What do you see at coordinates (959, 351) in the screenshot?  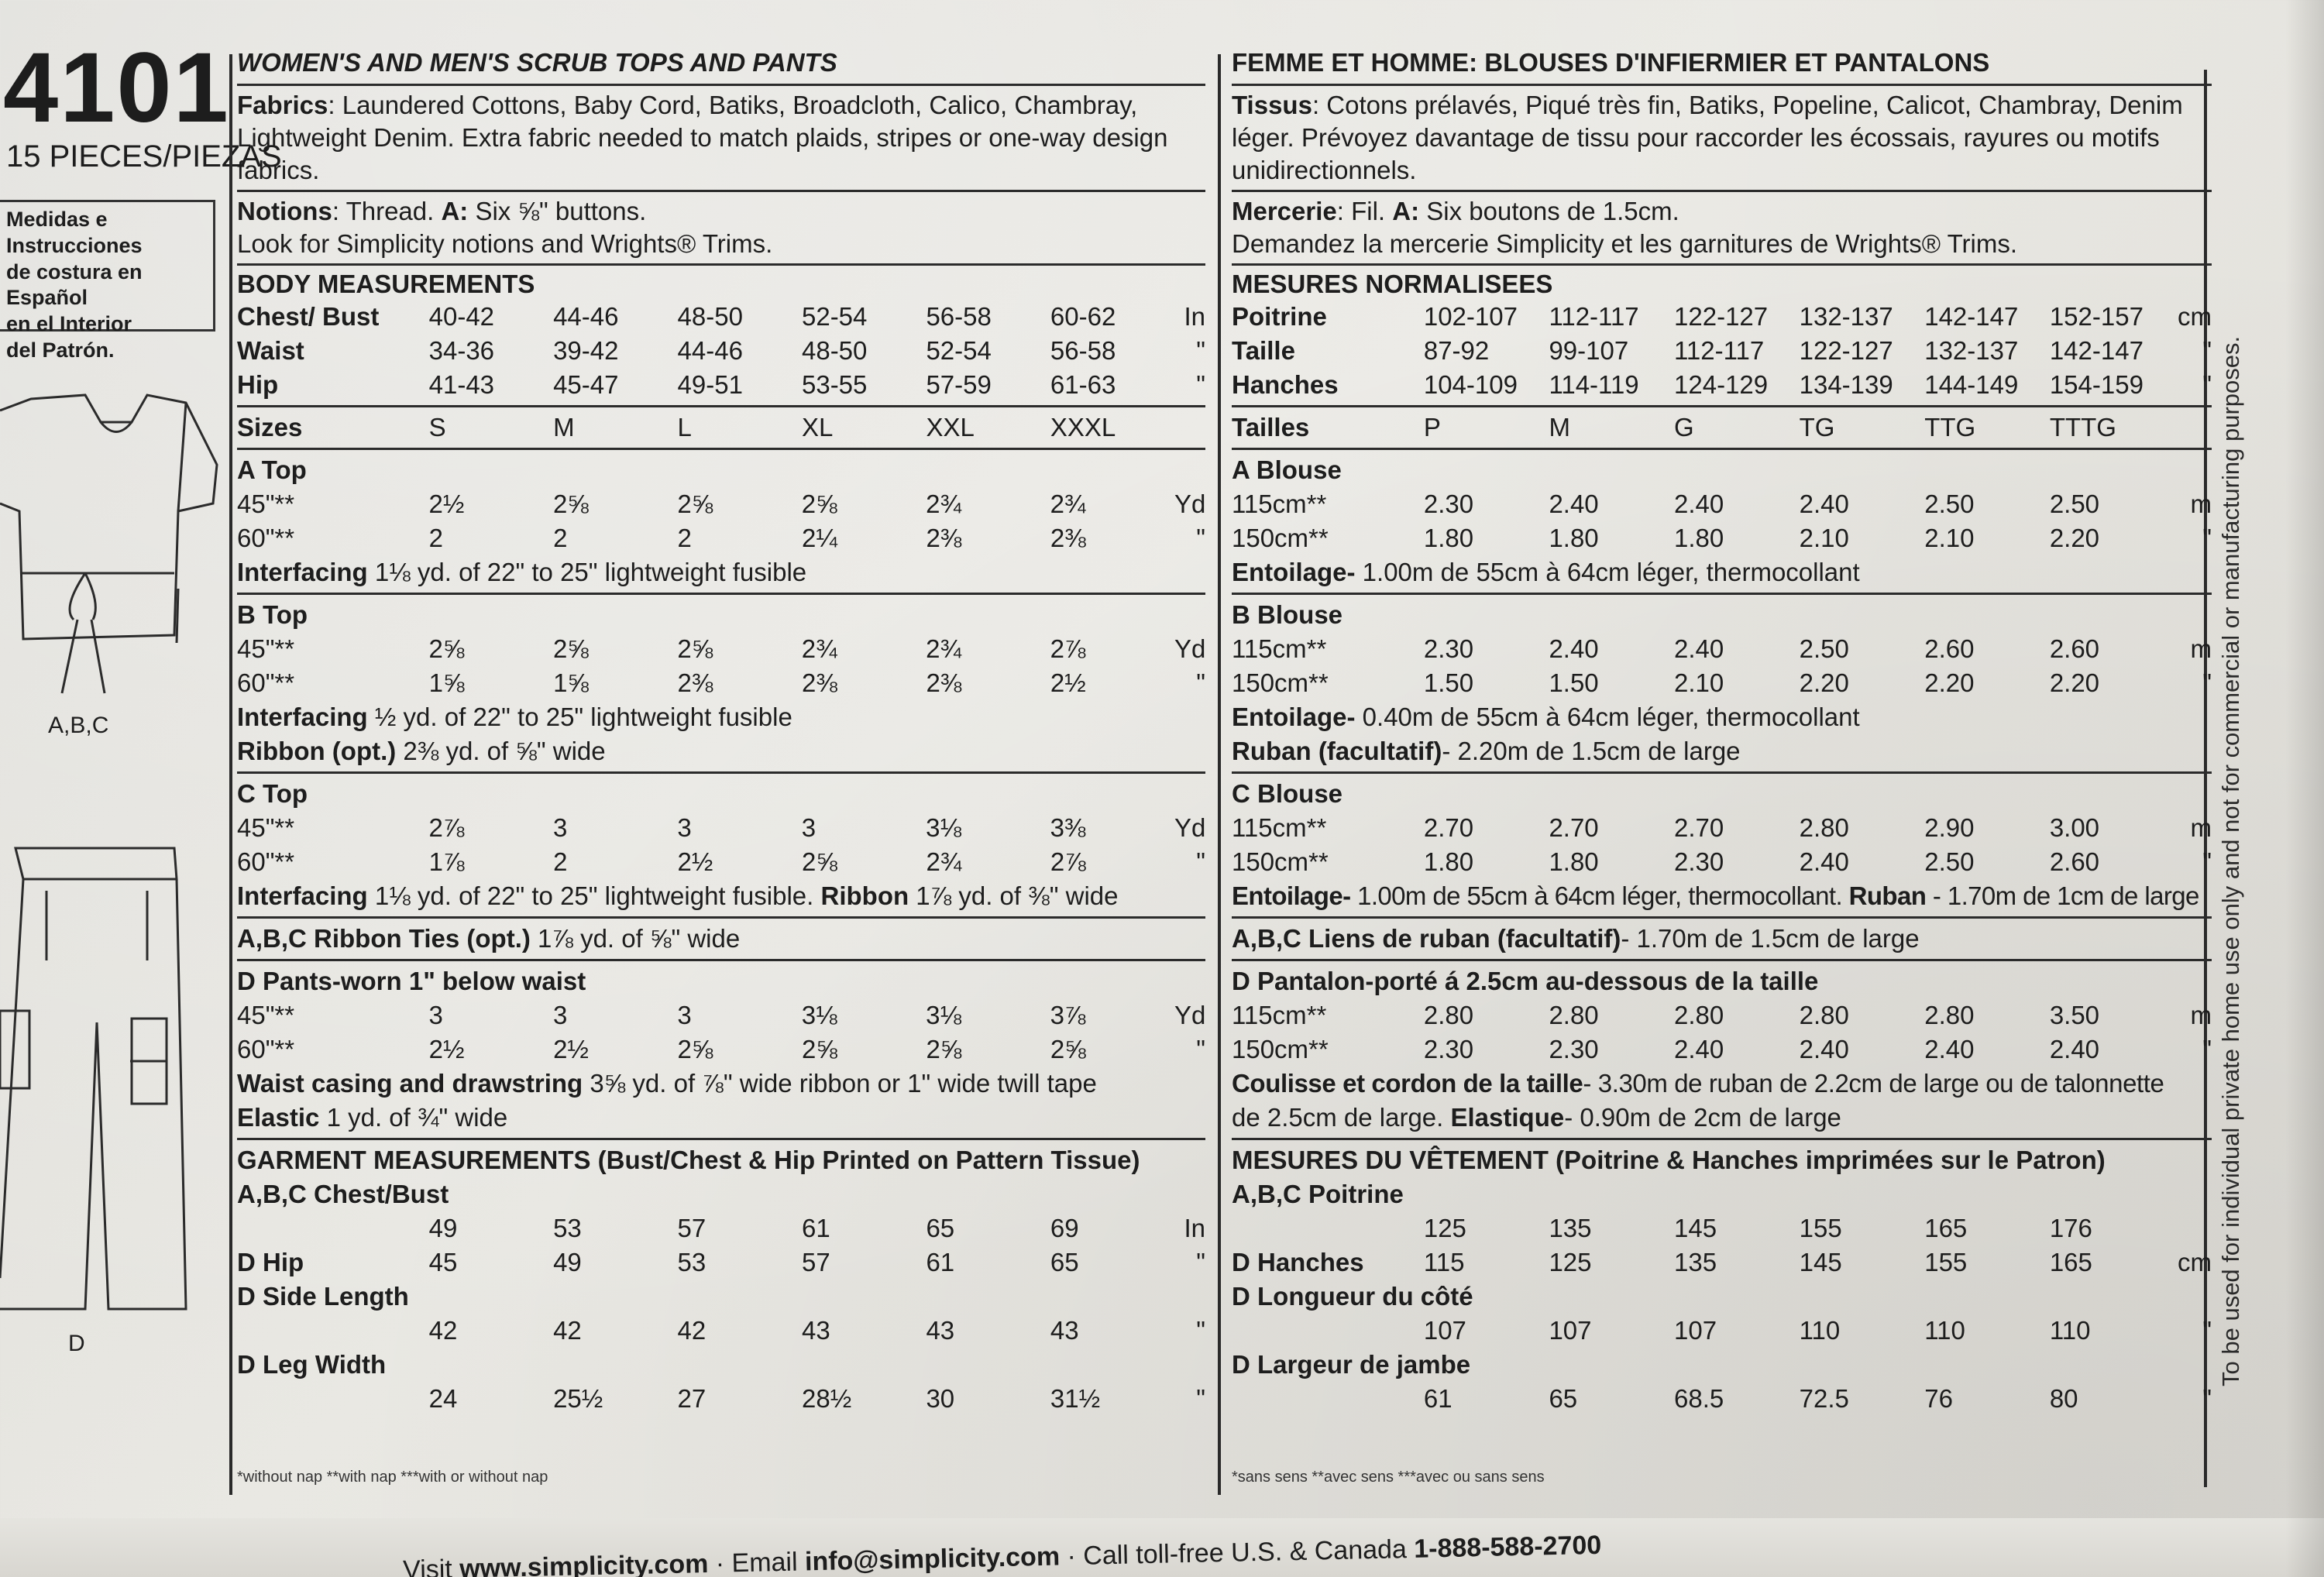 I see `table-cell: 52-54` at bounding box center [959, 351].